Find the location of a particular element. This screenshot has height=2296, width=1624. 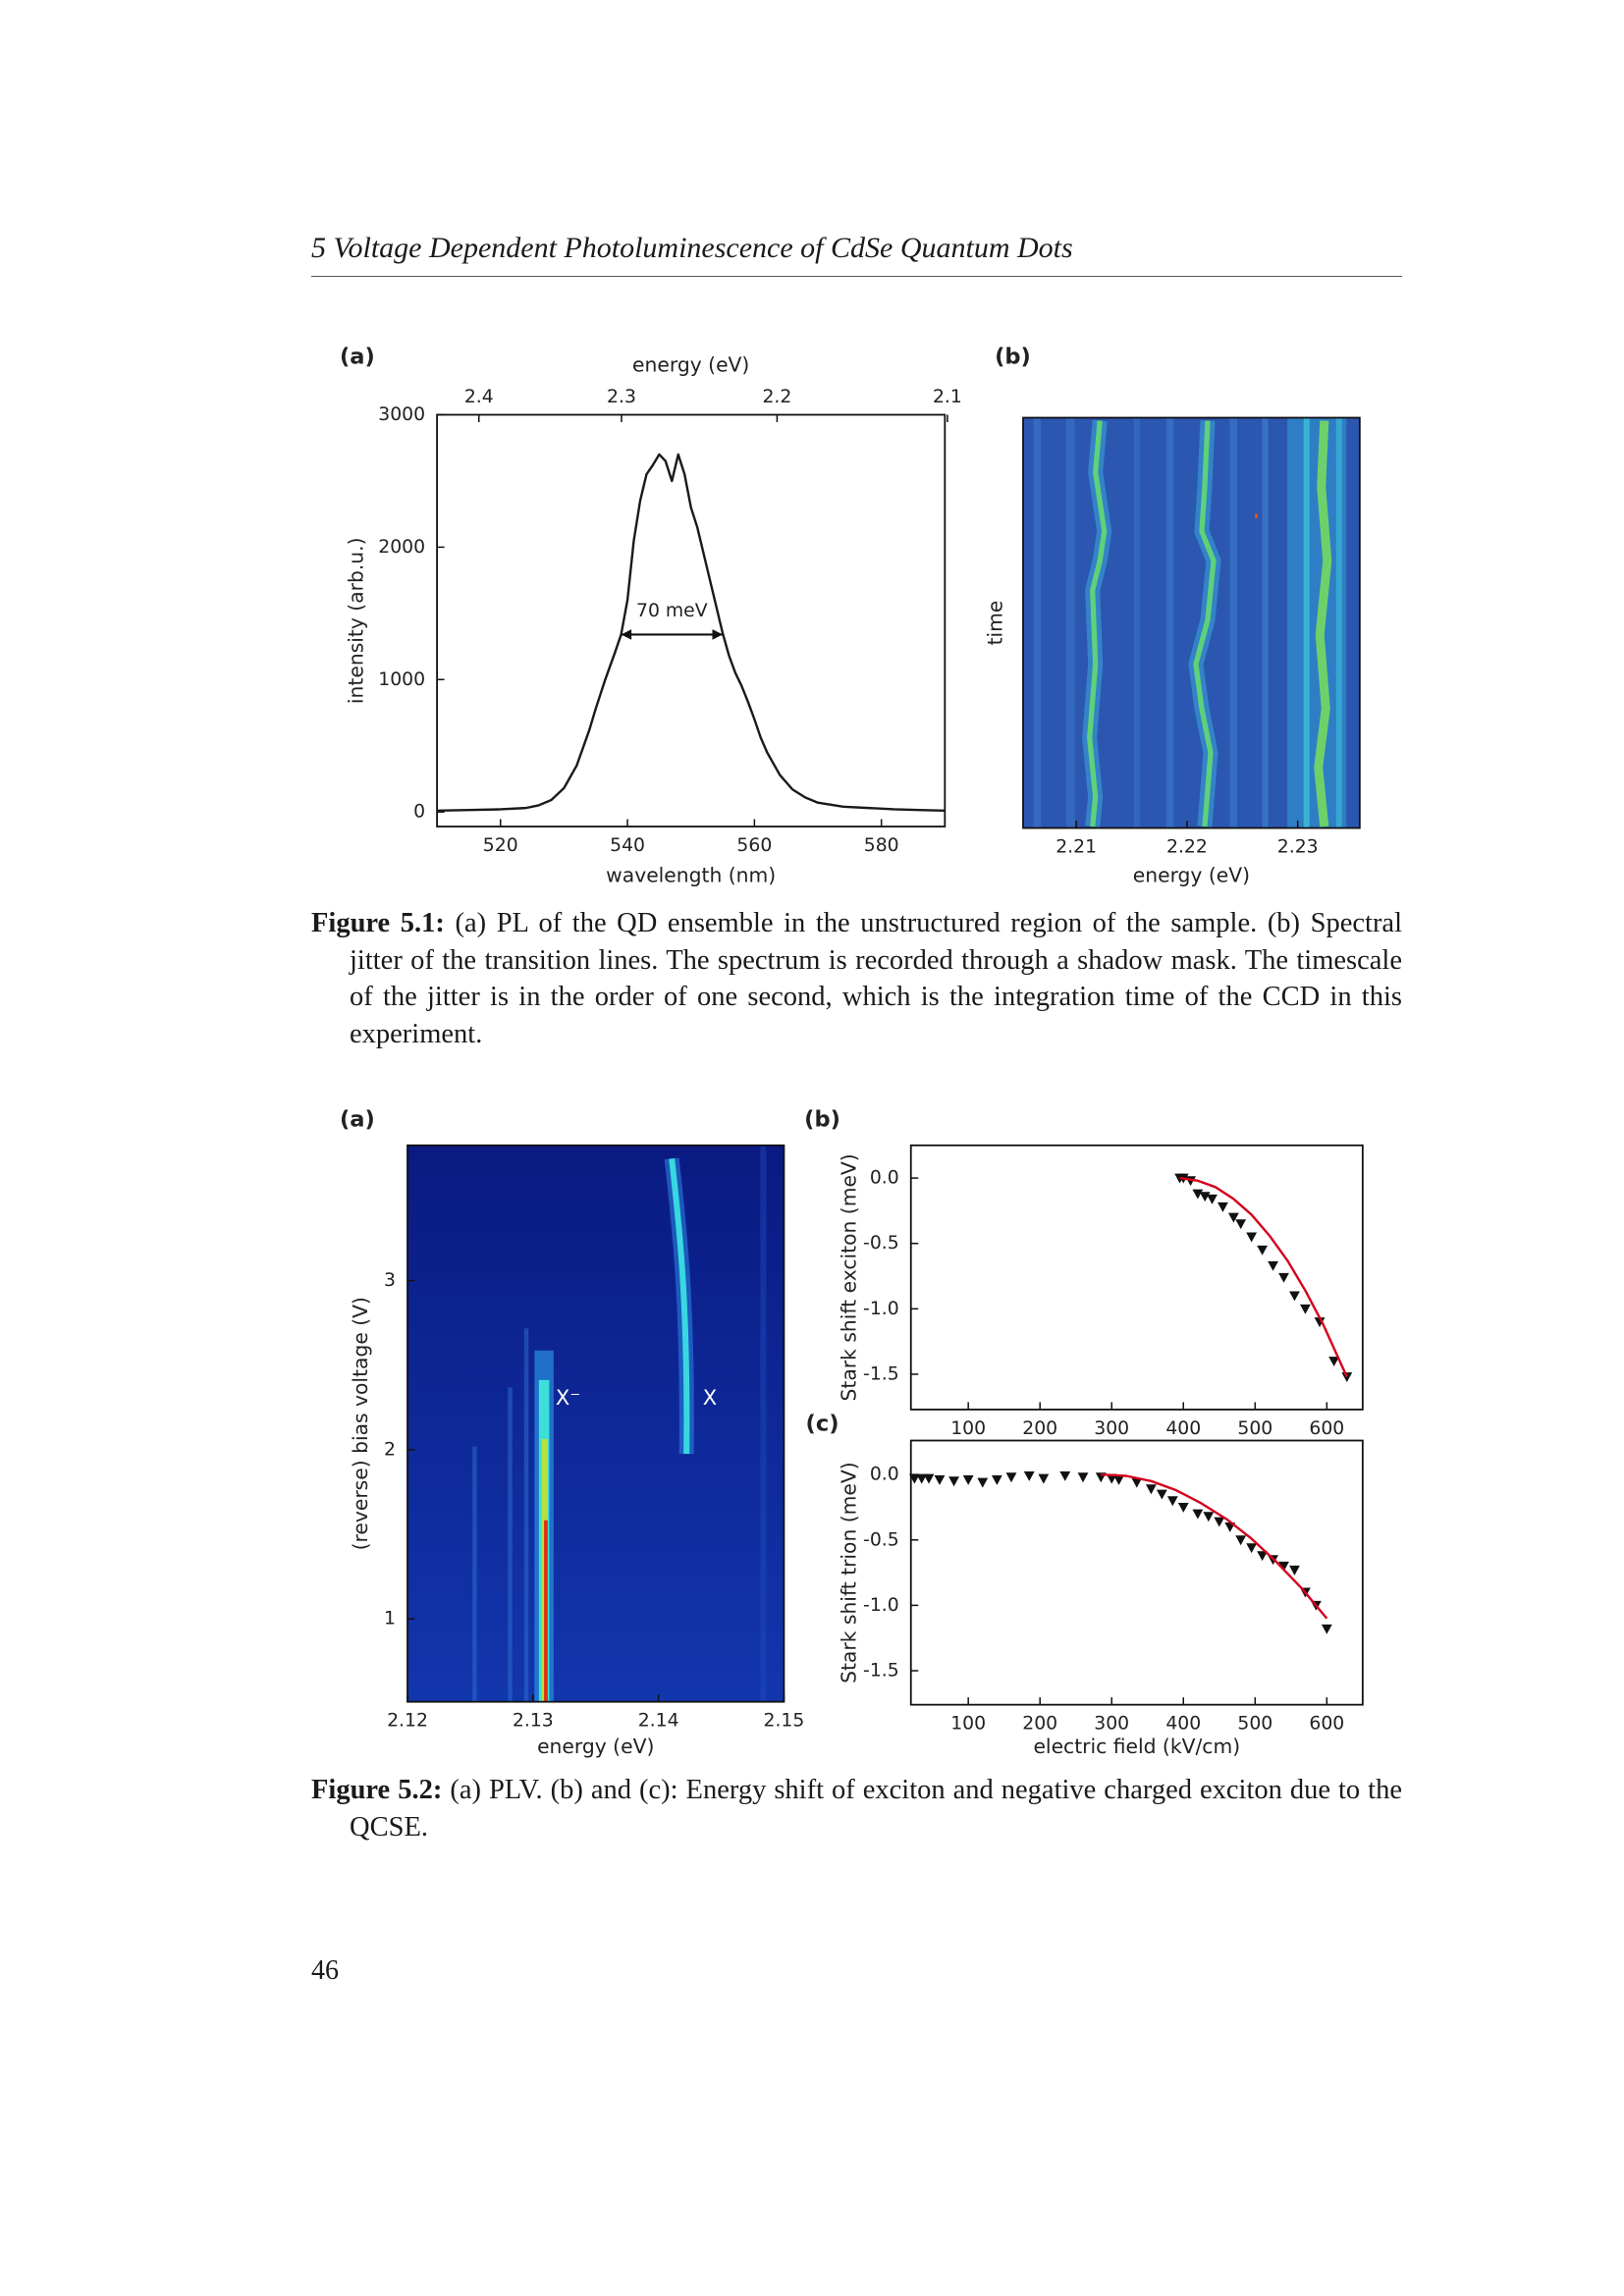

annotation: X⁻ is located at coordinates (568, 1397).